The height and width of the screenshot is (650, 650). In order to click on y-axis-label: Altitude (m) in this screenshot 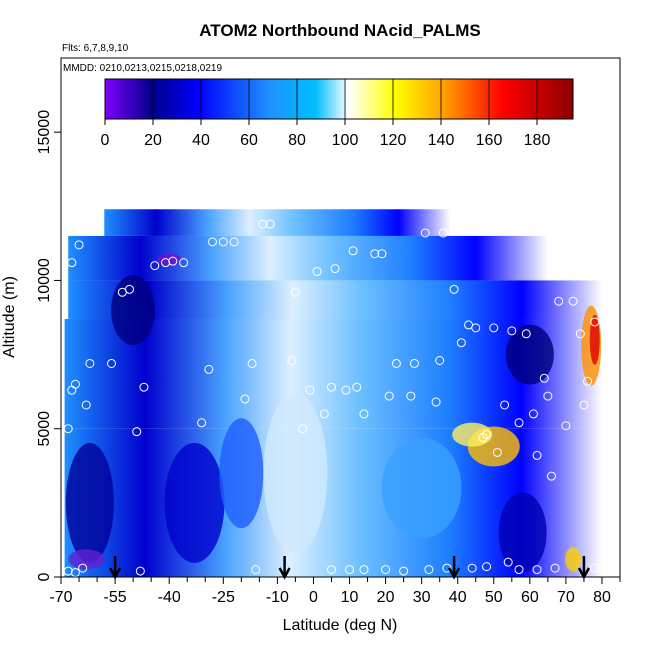, I will do `click(9, 317)`.